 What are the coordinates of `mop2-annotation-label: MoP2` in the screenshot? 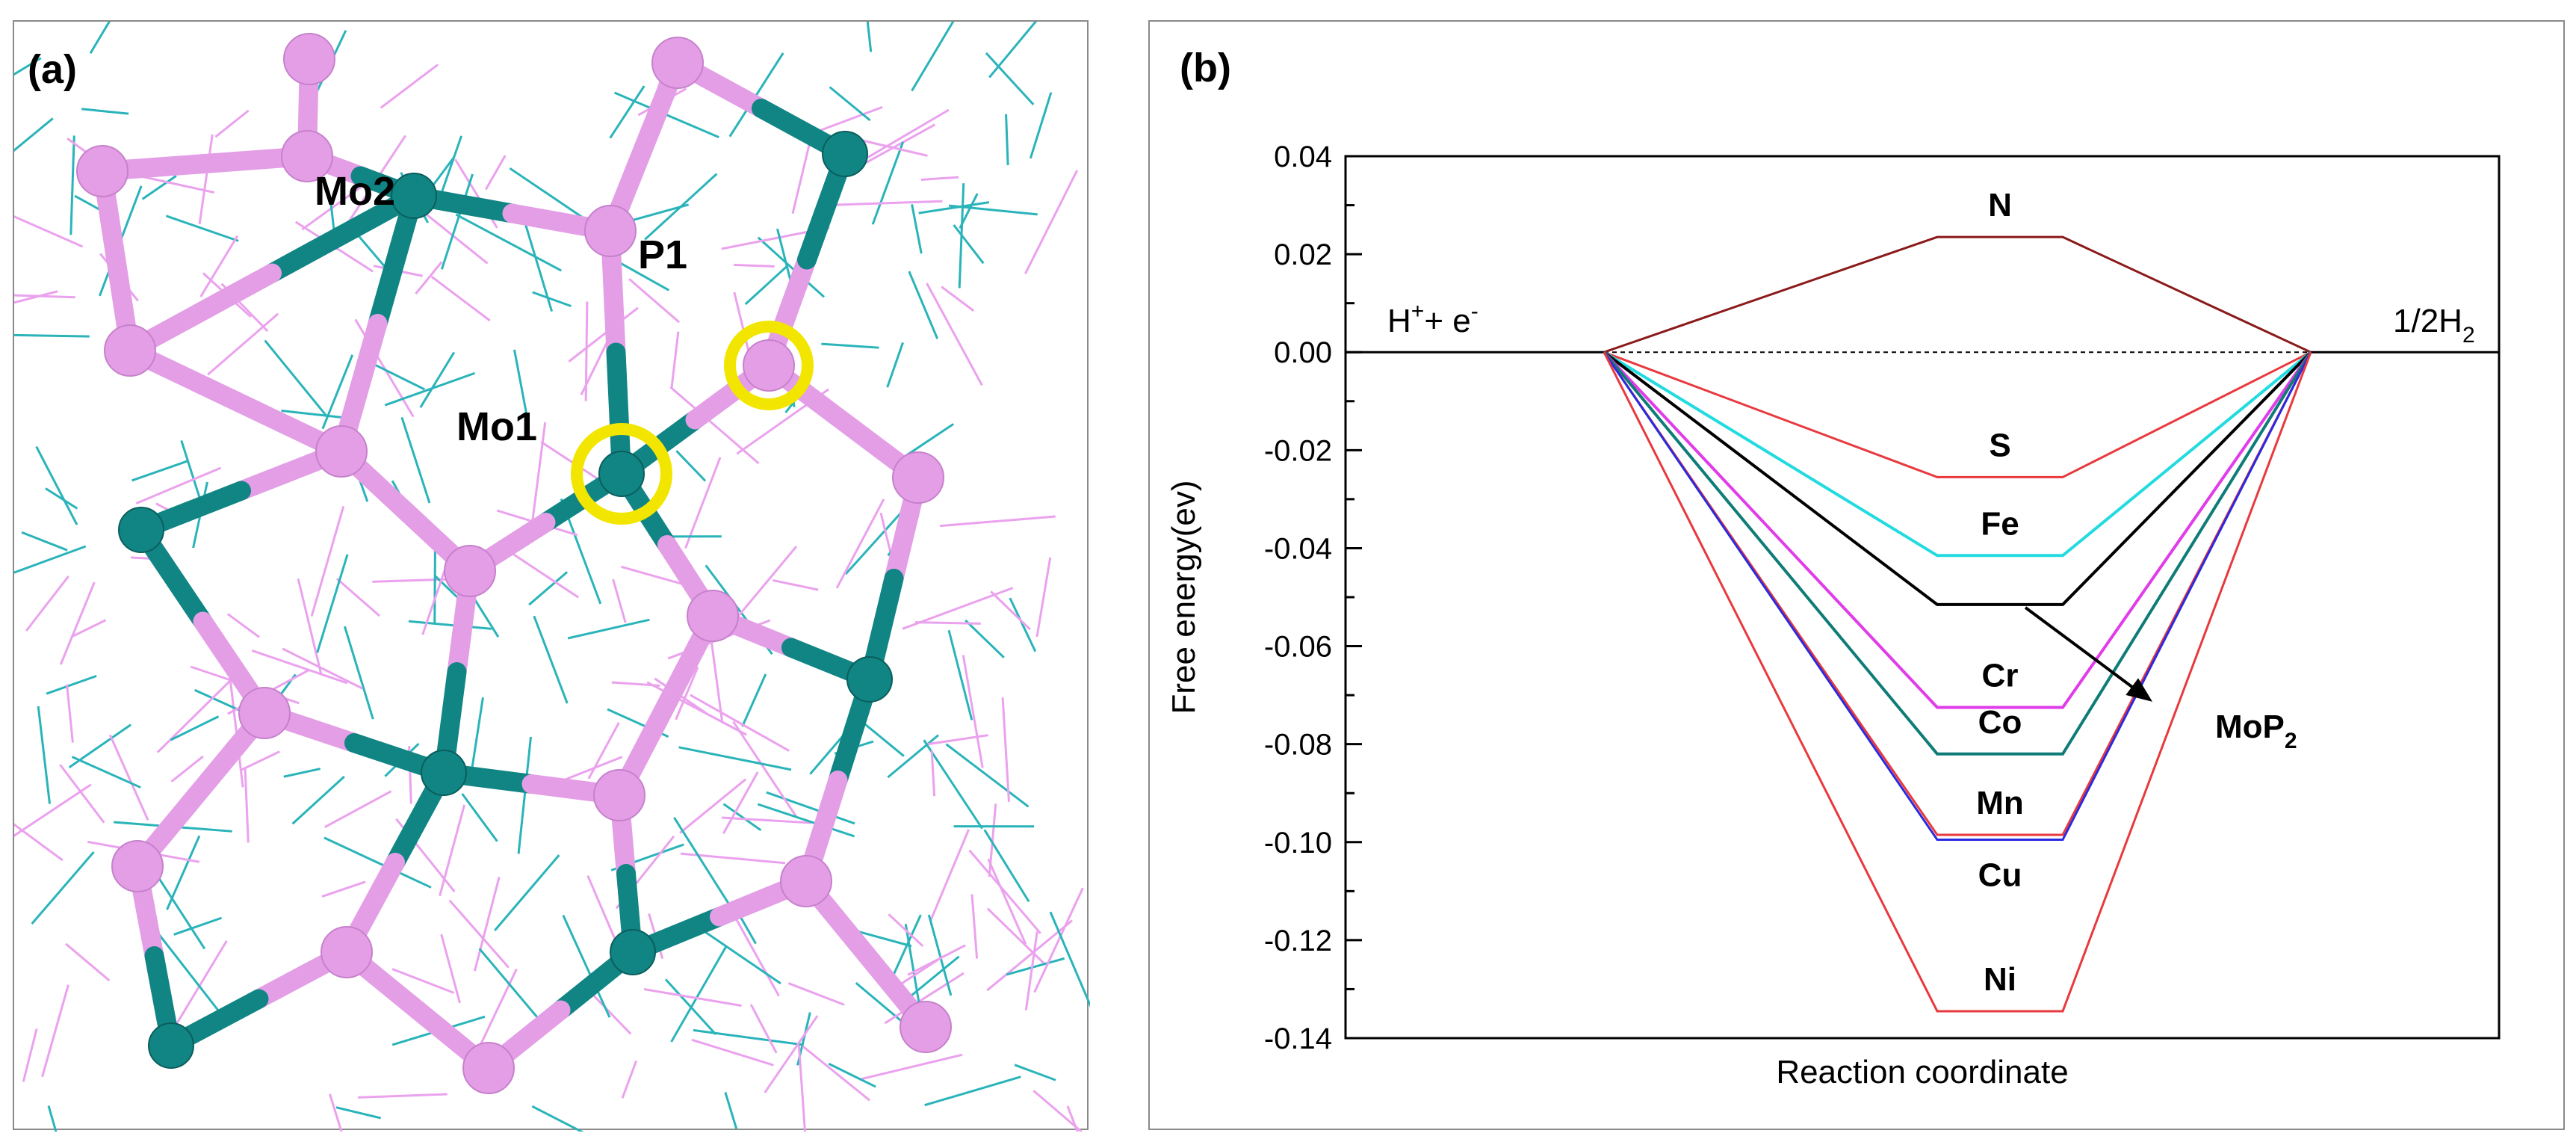 It's located at (2256, 731).